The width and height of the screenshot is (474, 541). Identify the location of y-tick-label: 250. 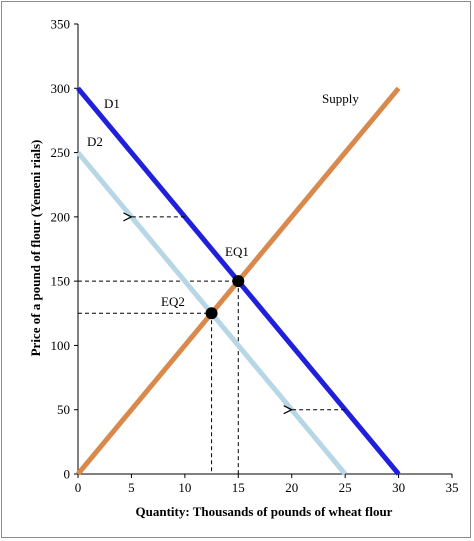
(61, 152).